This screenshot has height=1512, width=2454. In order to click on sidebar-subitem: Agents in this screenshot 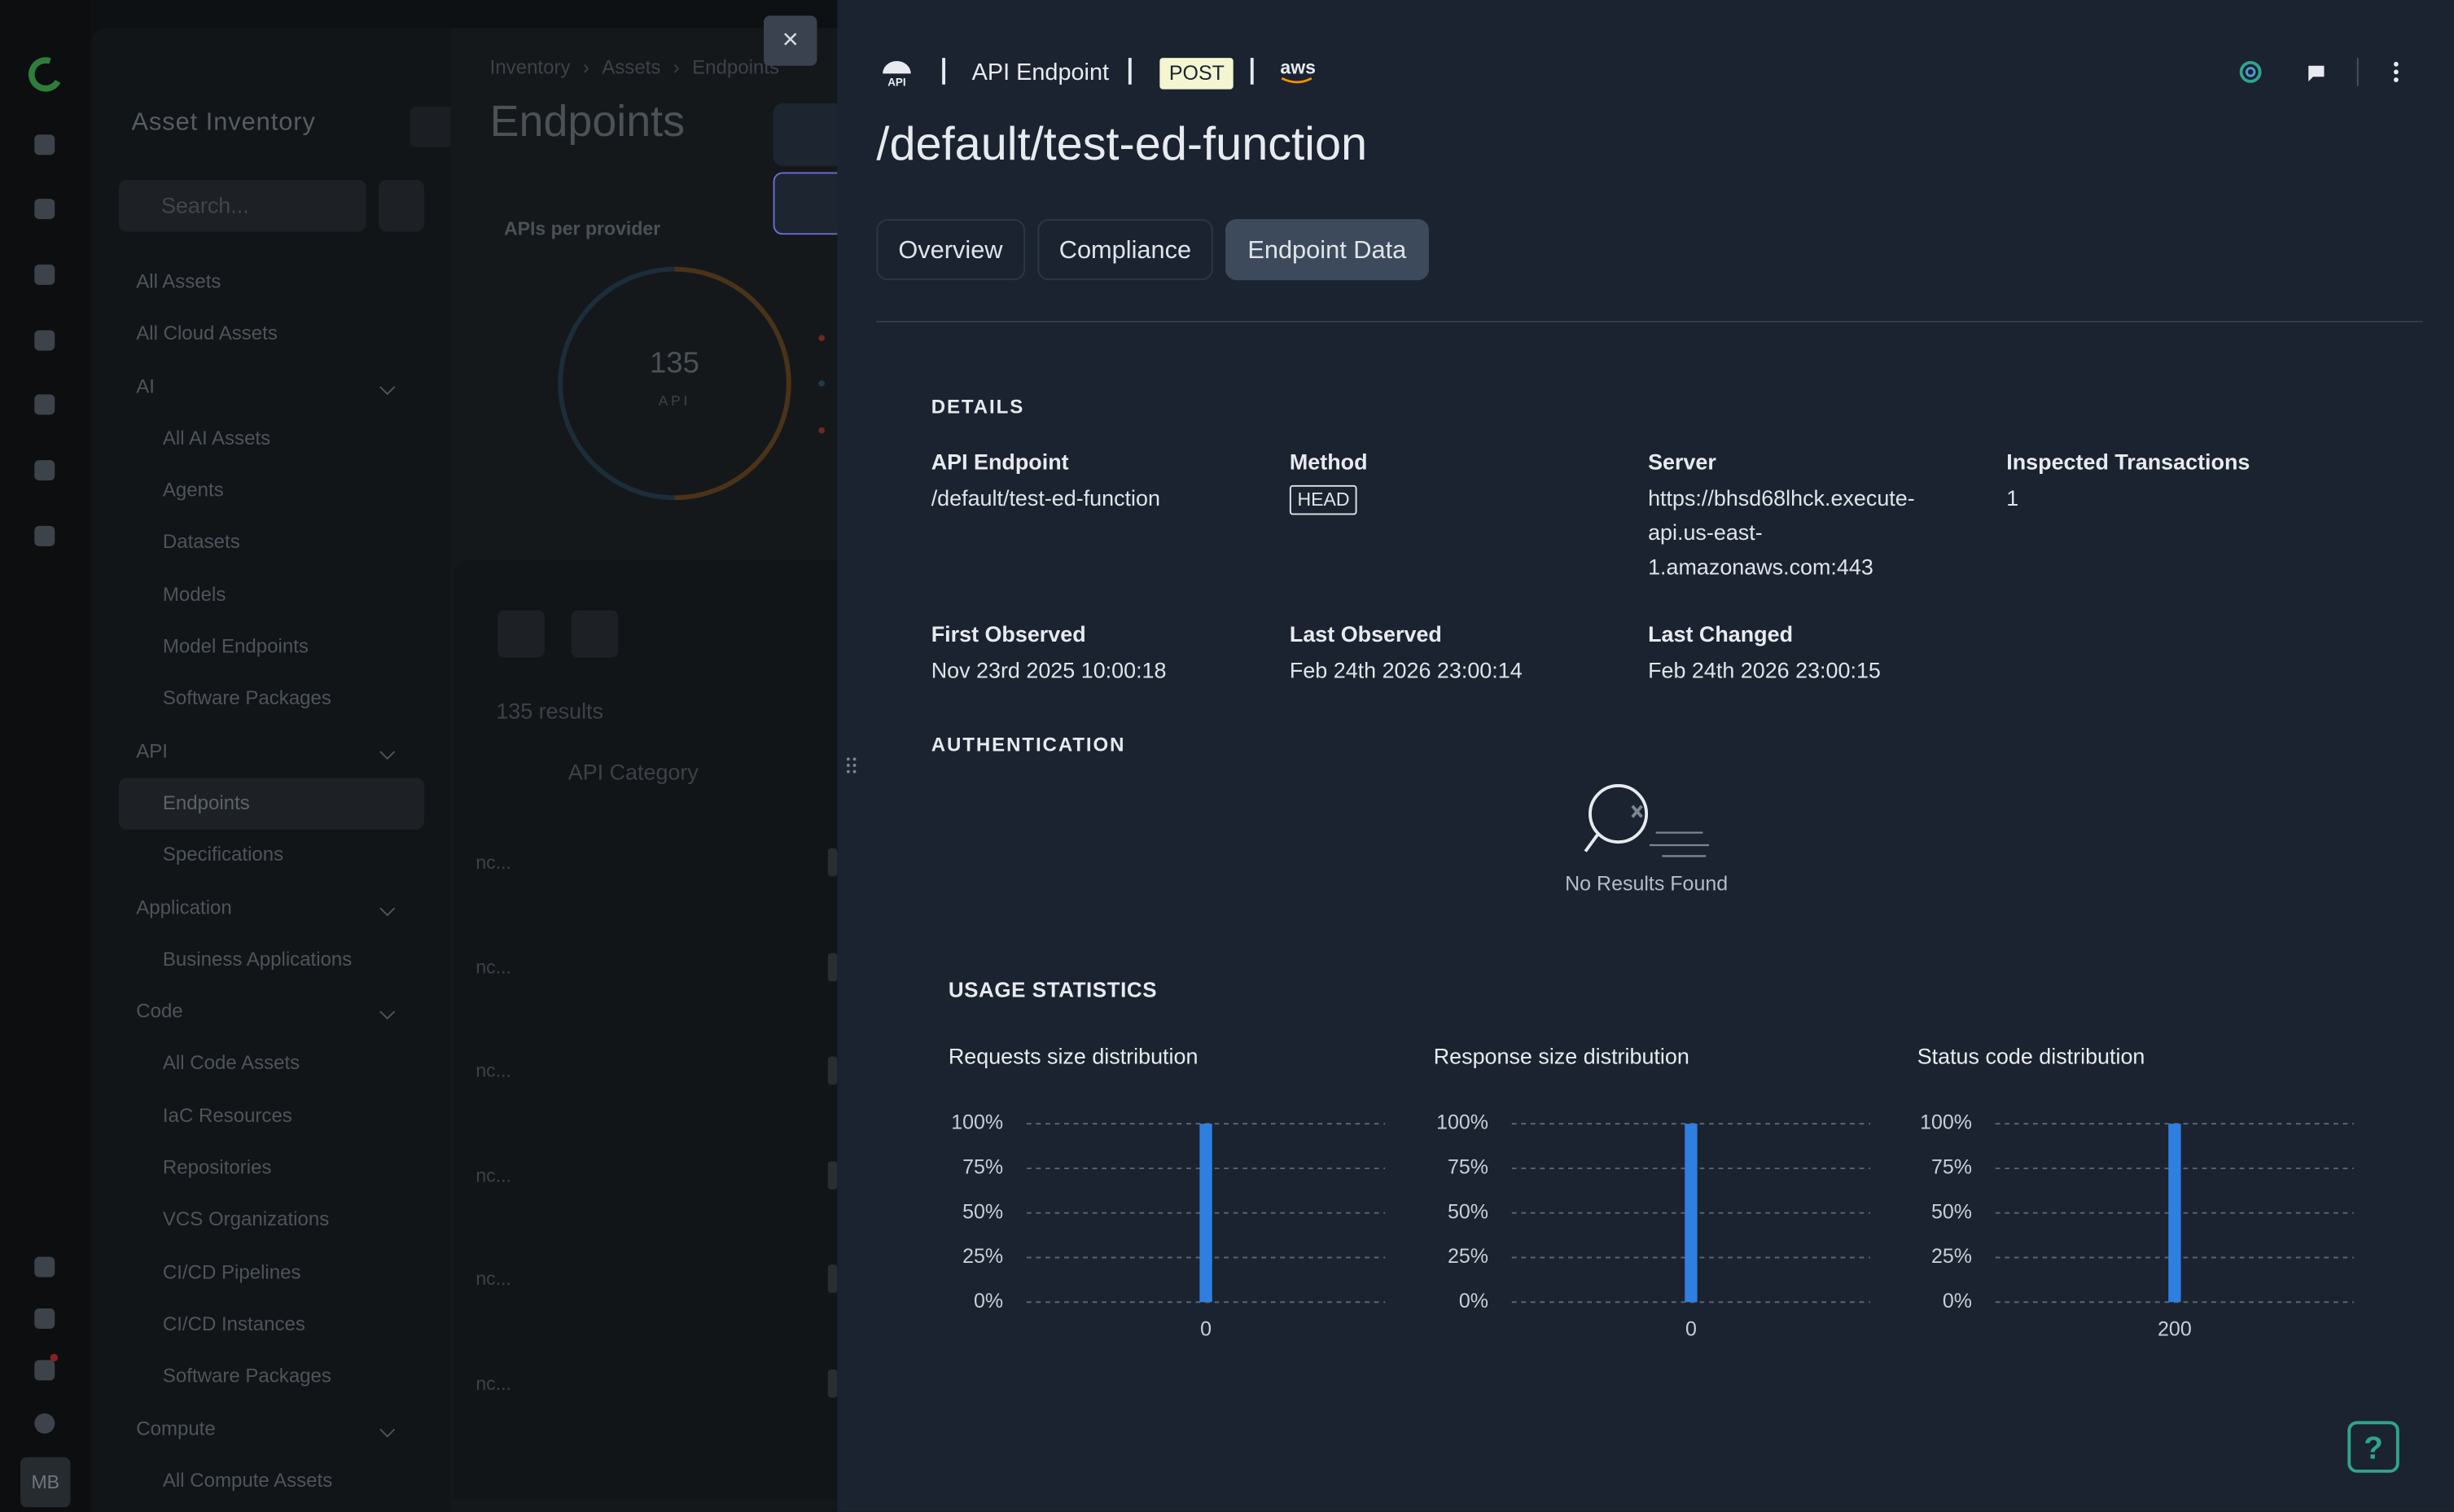, I will do `click(193, 490)`.